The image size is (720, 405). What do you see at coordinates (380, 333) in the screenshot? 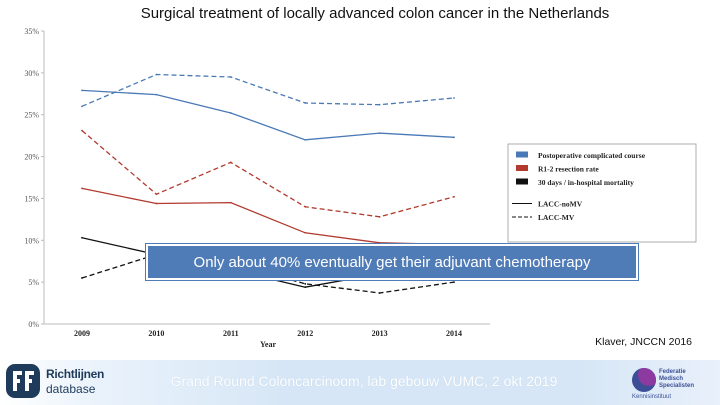
I see `x-tick-label: 2013` at bounding box center [380, 333].